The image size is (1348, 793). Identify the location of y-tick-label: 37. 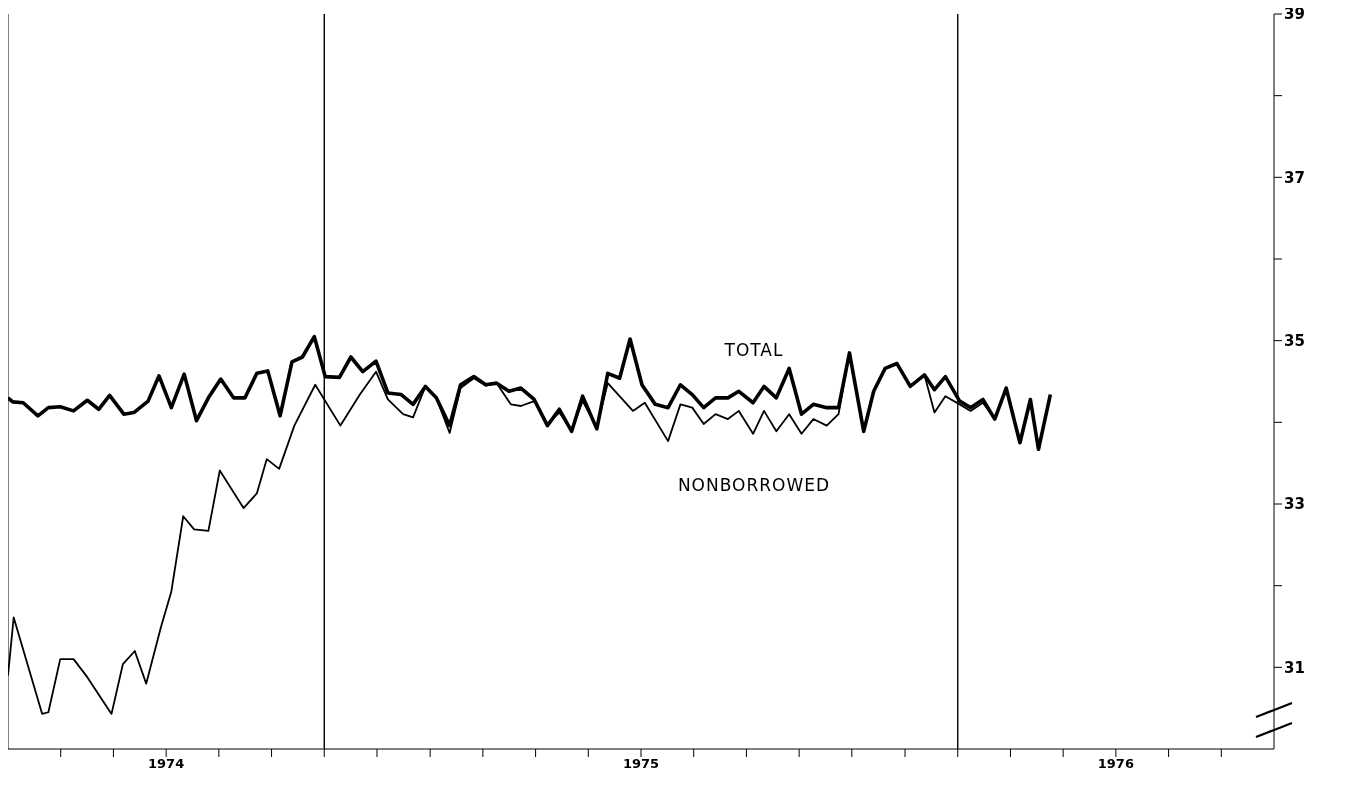
(1294, 177).